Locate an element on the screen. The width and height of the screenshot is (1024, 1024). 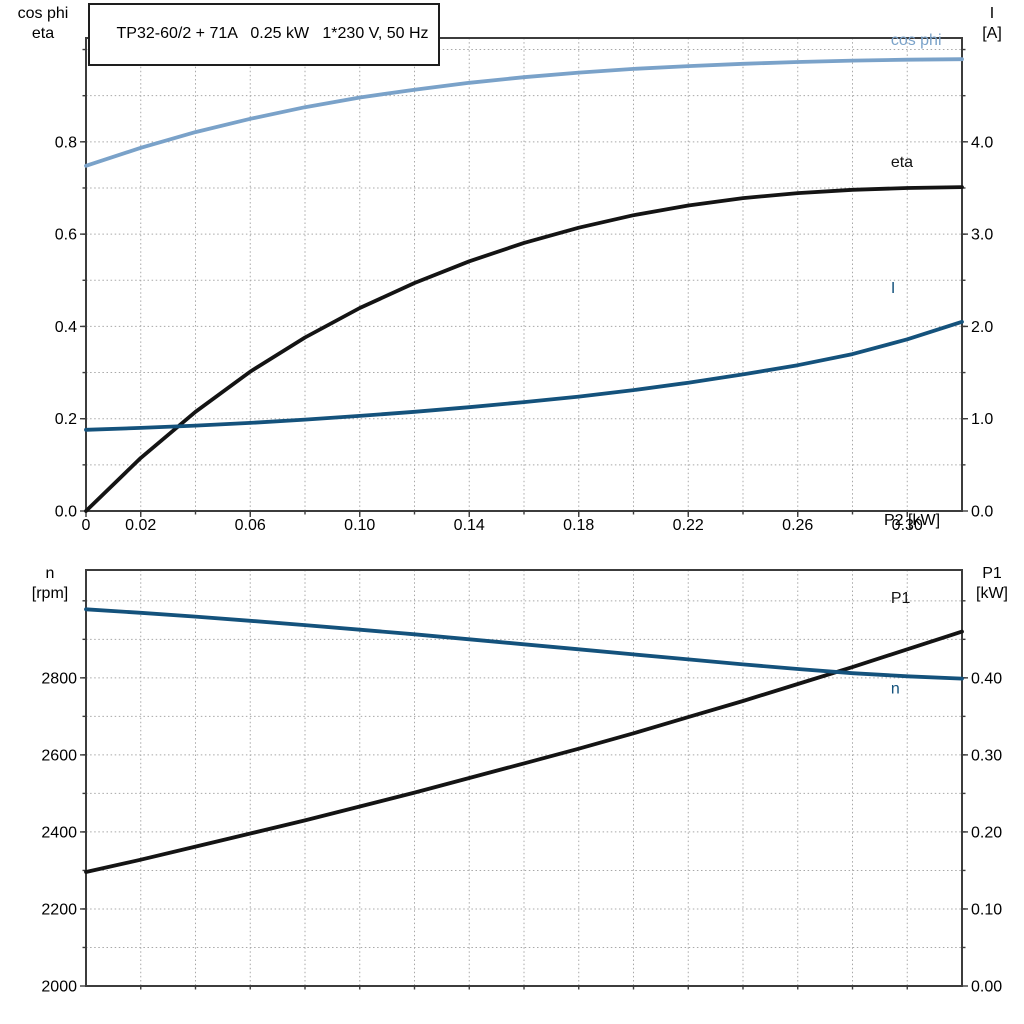
rpm-unit-label: [rpm] is located at coordinates (50, 593).